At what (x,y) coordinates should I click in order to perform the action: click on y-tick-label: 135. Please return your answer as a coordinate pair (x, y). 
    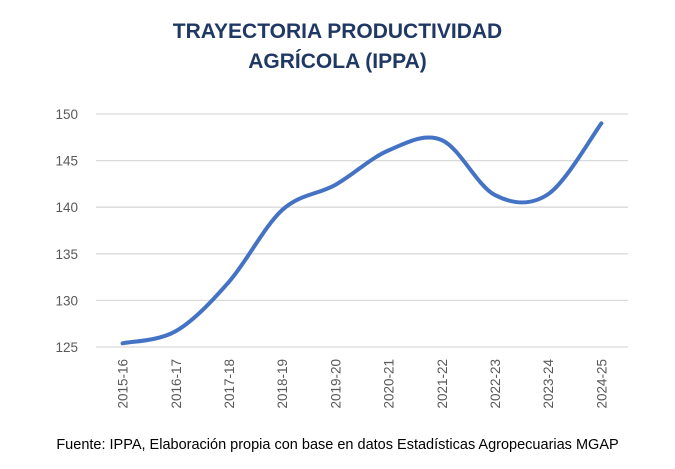
    Looking at the image, I should click on (66, 254).